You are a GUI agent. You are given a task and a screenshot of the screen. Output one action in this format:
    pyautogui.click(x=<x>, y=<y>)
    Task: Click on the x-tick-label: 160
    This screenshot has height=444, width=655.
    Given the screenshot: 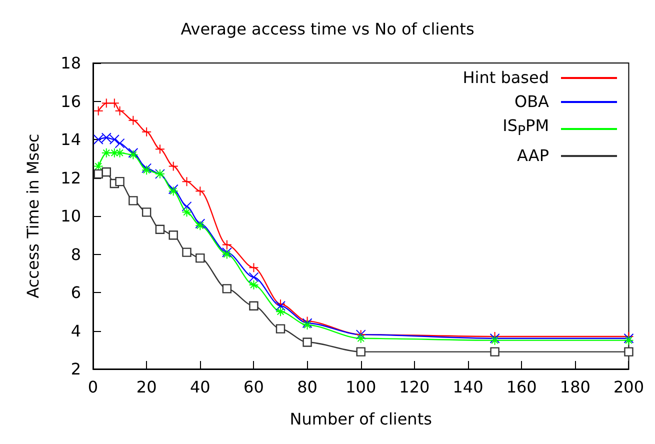 What is the action you would take?
    pyautogui.click(x=521, y=387)
    